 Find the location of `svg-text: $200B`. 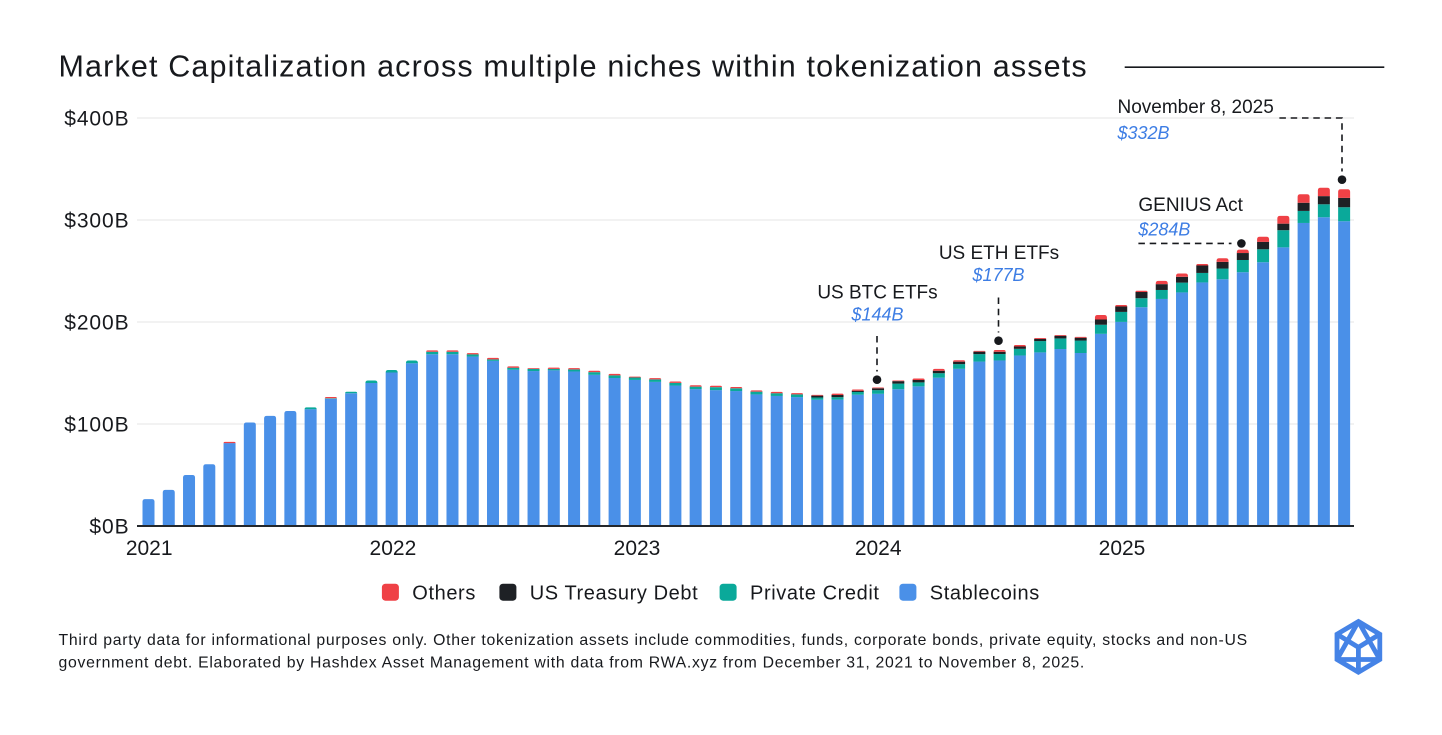

svg-text: $200B is located at coordinates (96, 323).